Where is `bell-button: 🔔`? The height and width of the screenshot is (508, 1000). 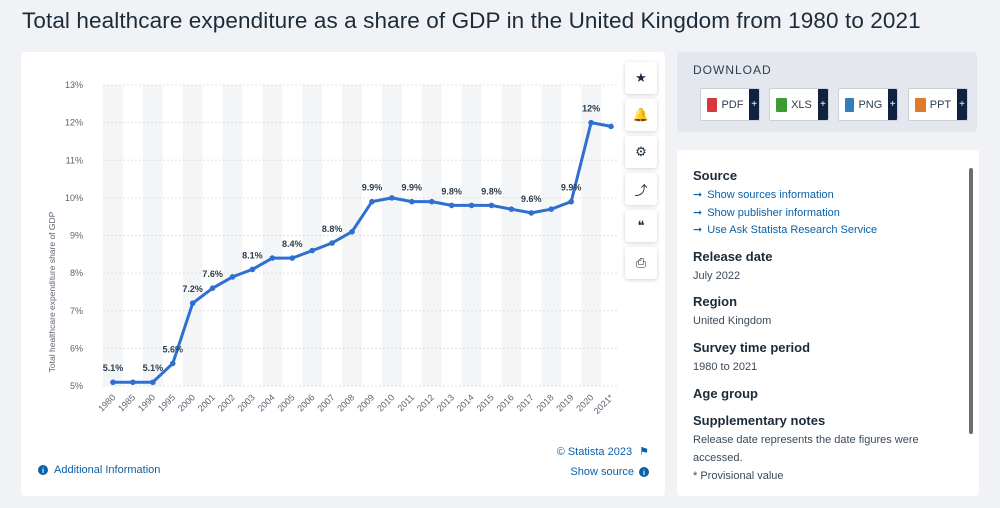
bell-button: 🔔 is located at coordinates (641, 115).